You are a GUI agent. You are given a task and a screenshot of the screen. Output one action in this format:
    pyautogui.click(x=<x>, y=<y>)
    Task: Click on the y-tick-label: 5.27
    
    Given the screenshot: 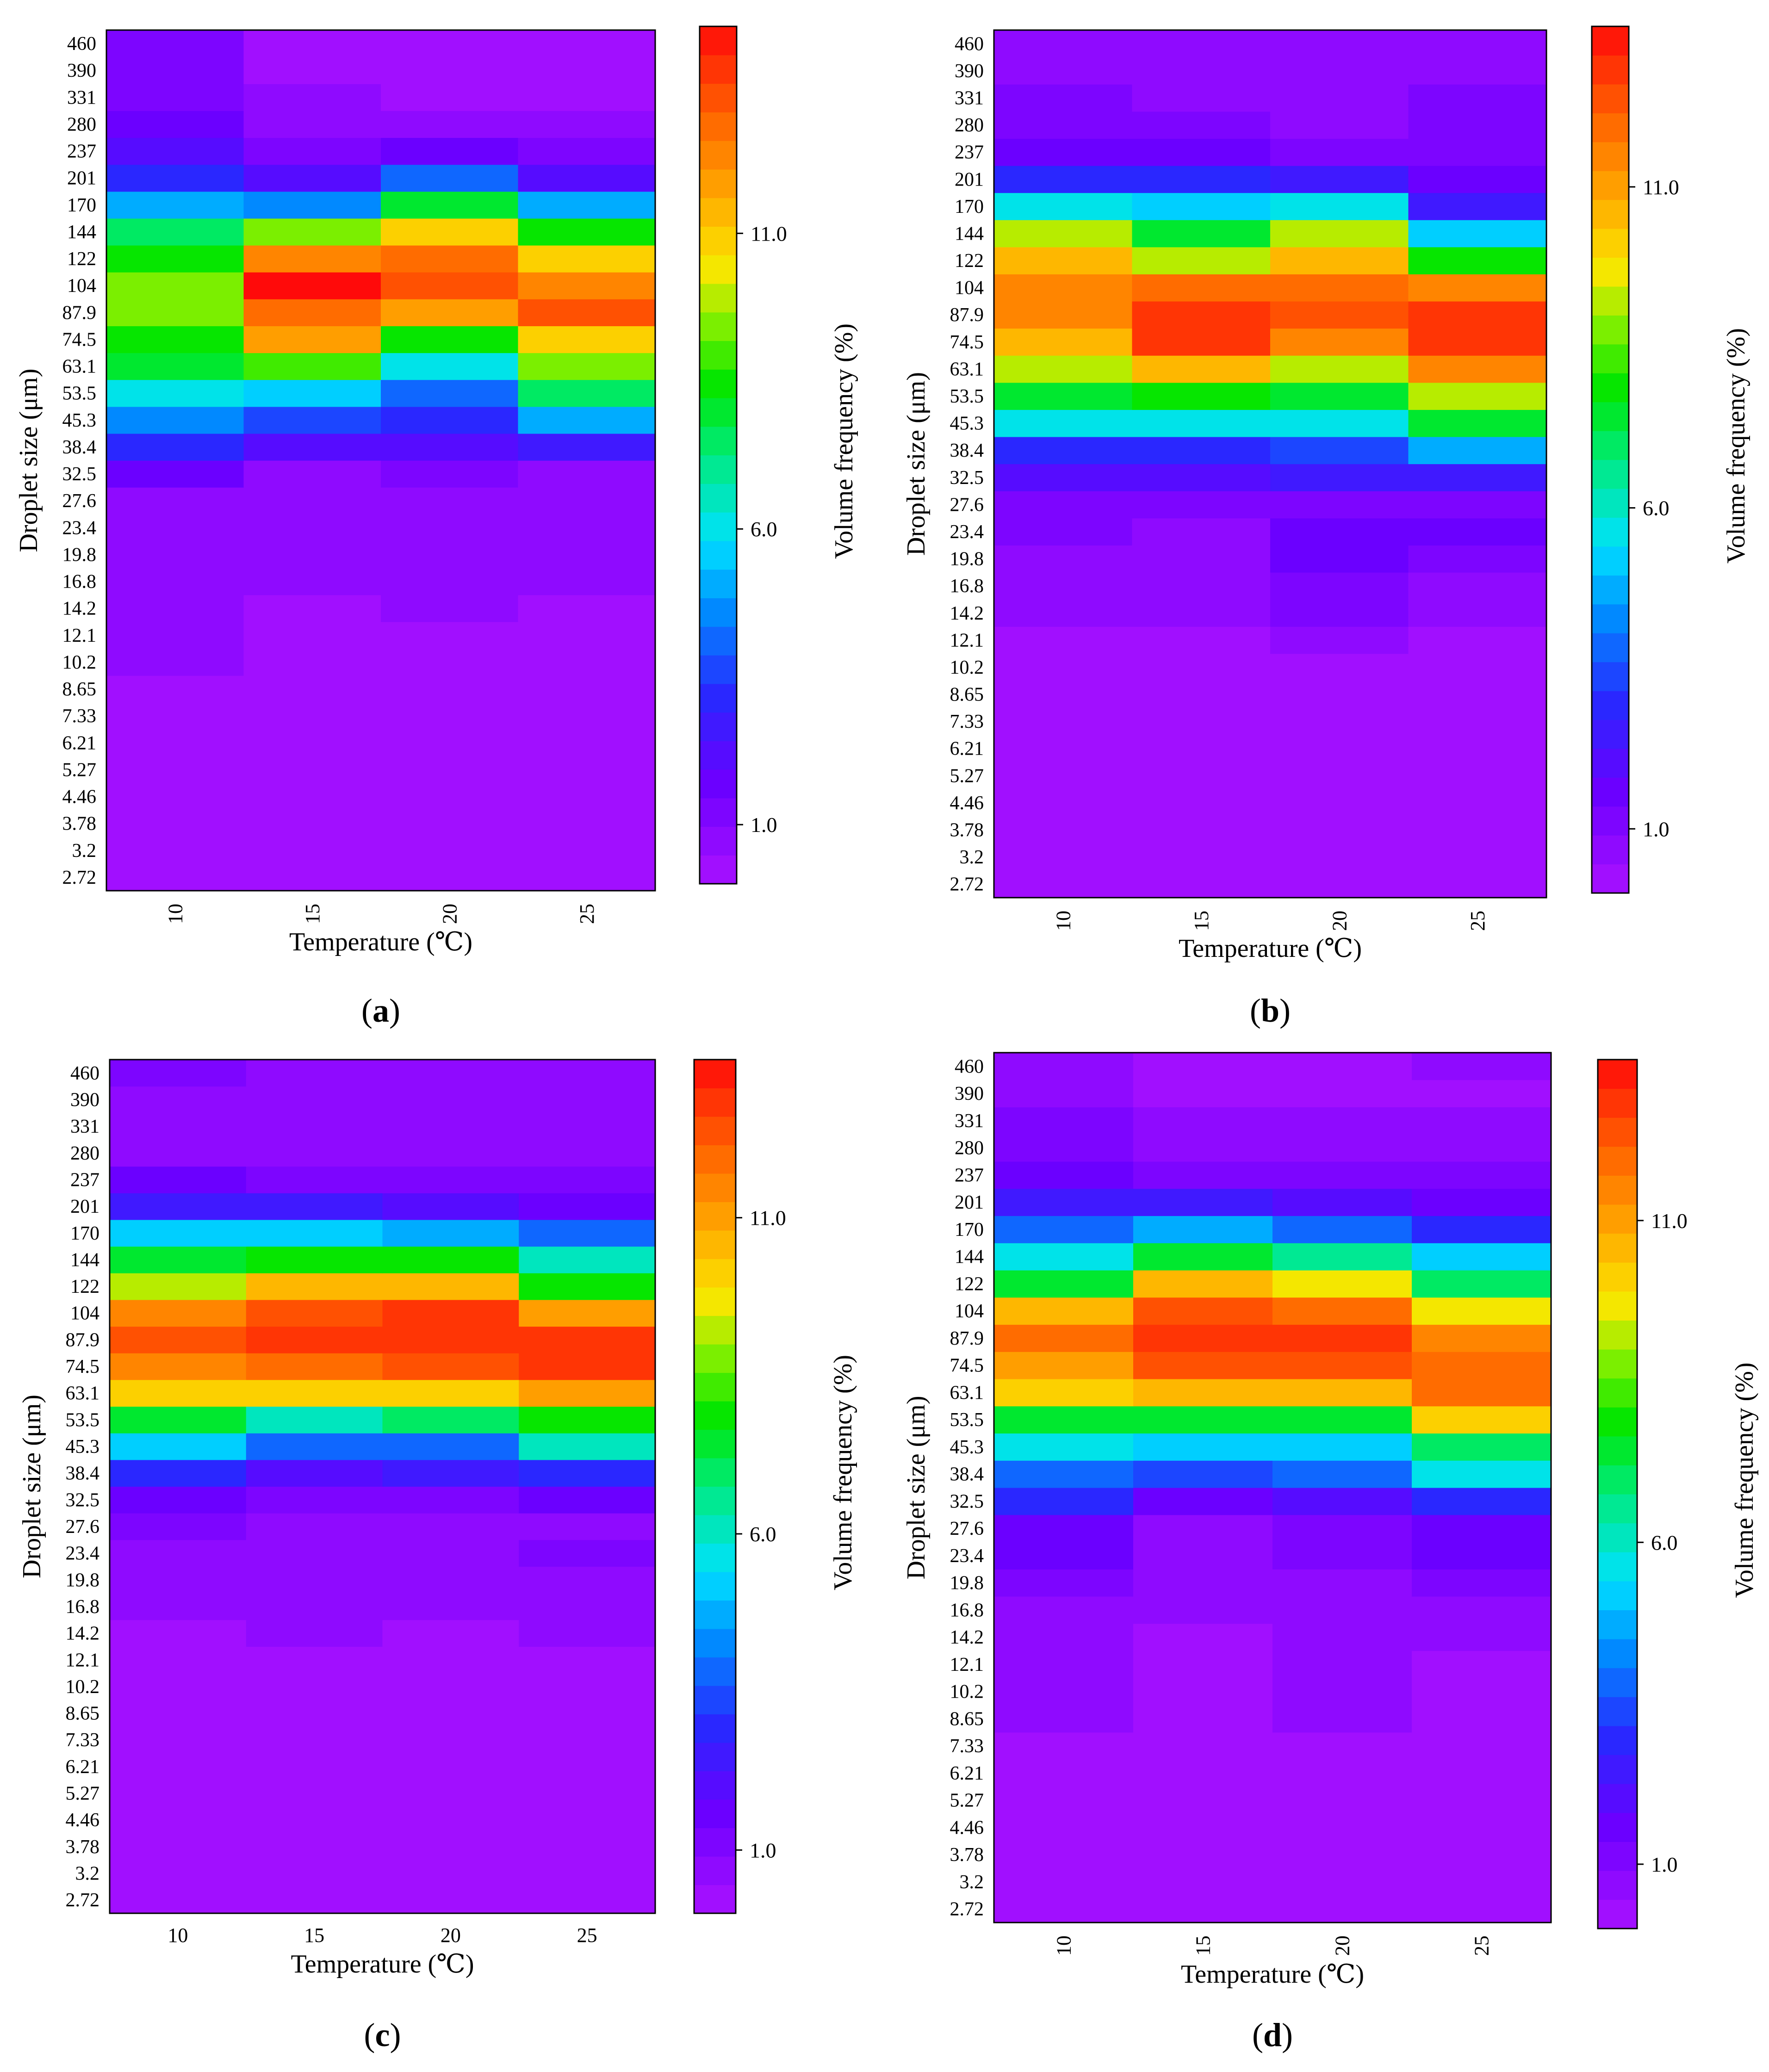 What is the action you would take?
    pyautogui.click(x=967, y=776)
    